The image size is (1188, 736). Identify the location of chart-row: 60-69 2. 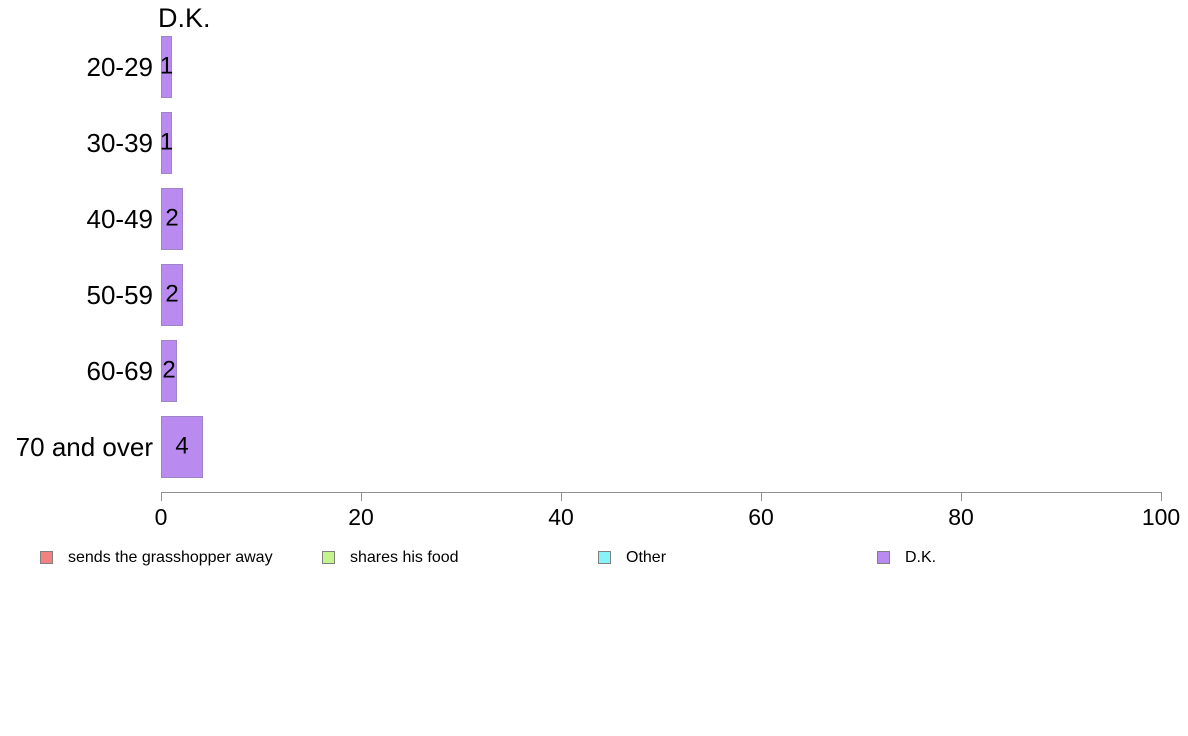
(594, 371).